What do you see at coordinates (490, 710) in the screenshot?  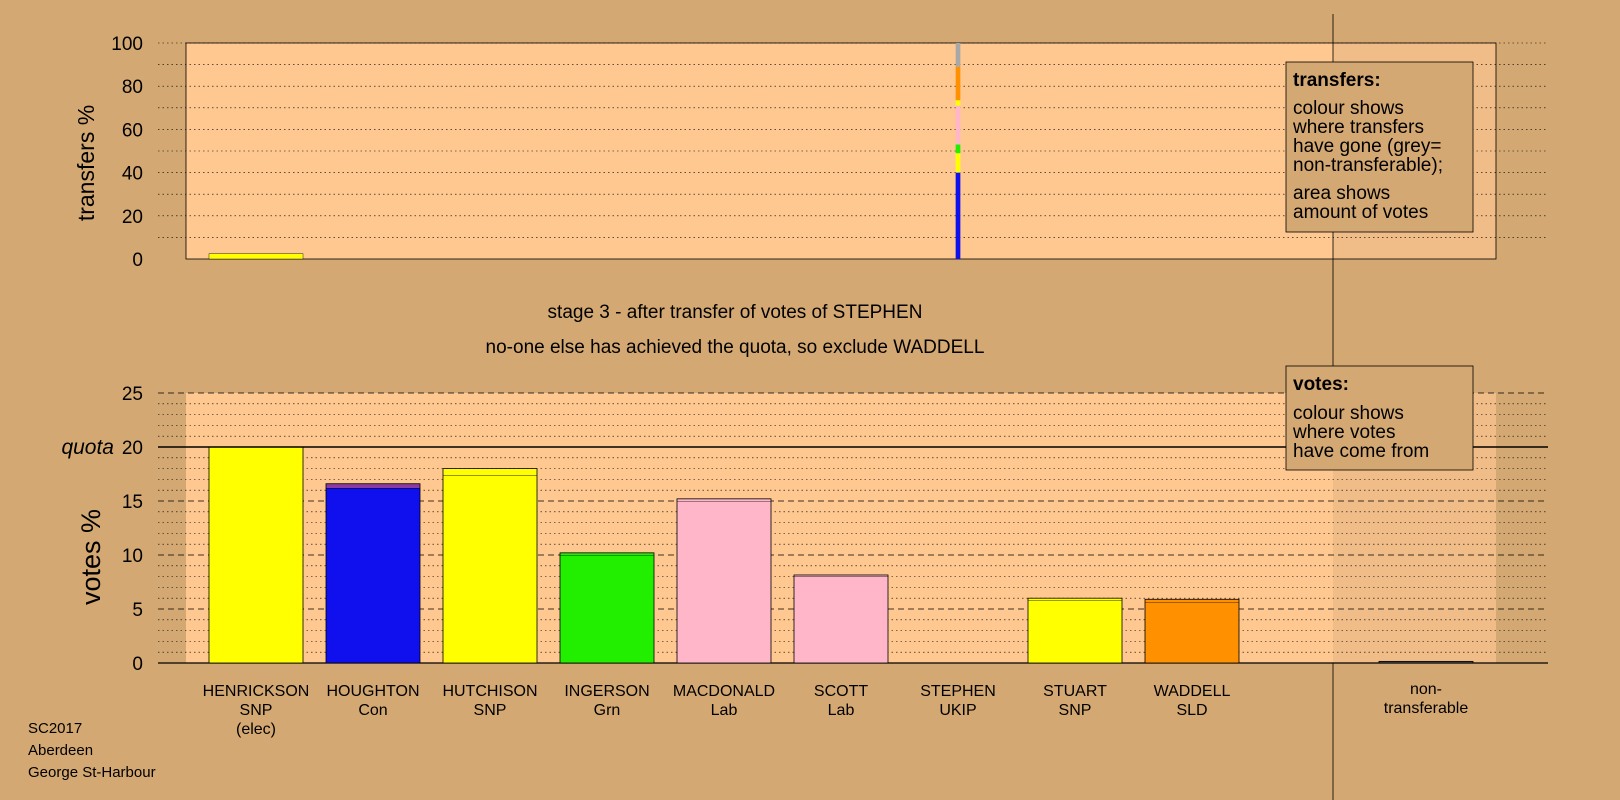 I see `candidate-party-hutchison: SNP` at bounding box center [490, 710].